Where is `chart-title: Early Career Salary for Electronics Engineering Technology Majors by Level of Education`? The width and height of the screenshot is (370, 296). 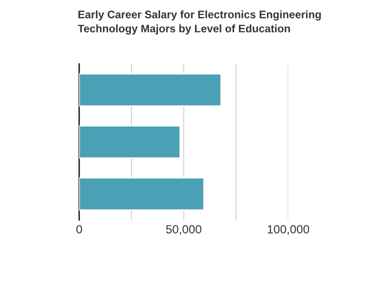
chart-title: Early Career Salary for Electronics Engineering Technology Majors by Level of Education is located at coordinates (199, 22).